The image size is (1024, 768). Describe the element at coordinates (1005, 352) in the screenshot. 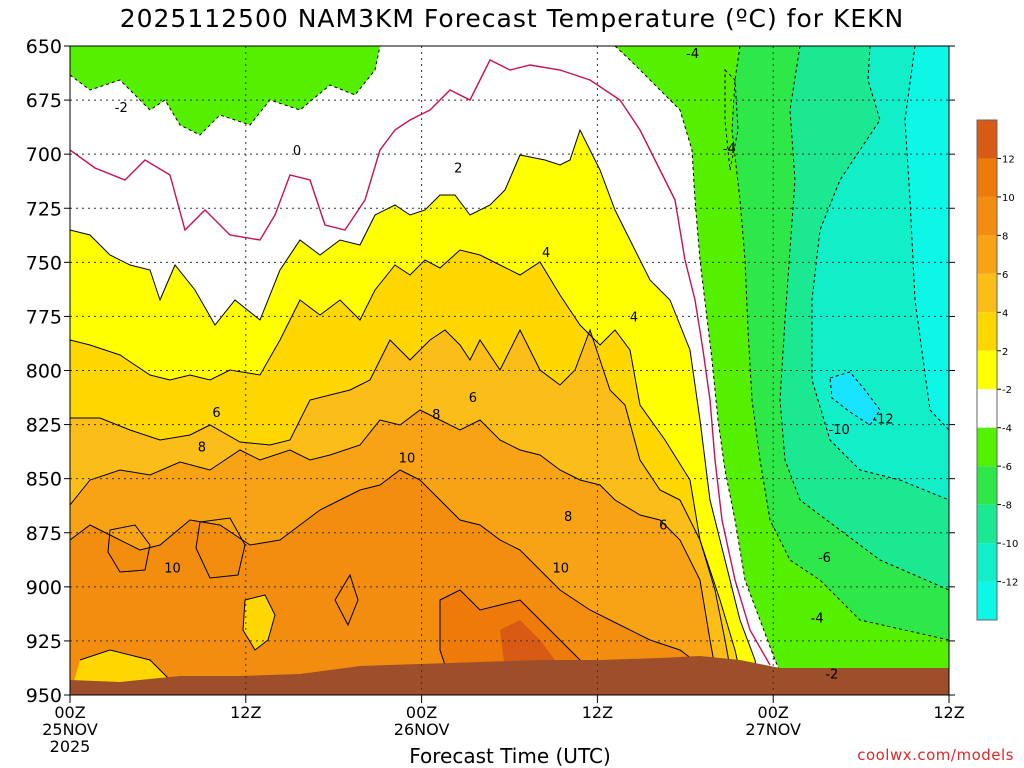

I see `colorbar-label: 2` at that location.